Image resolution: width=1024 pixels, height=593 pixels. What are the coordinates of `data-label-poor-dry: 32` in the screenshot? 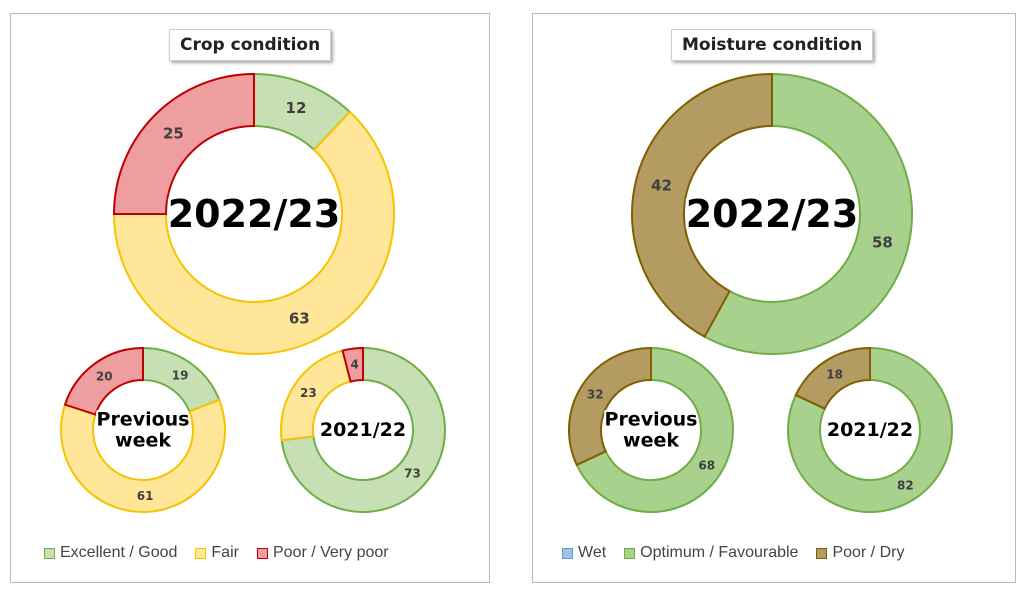 It's located at (595, 395).